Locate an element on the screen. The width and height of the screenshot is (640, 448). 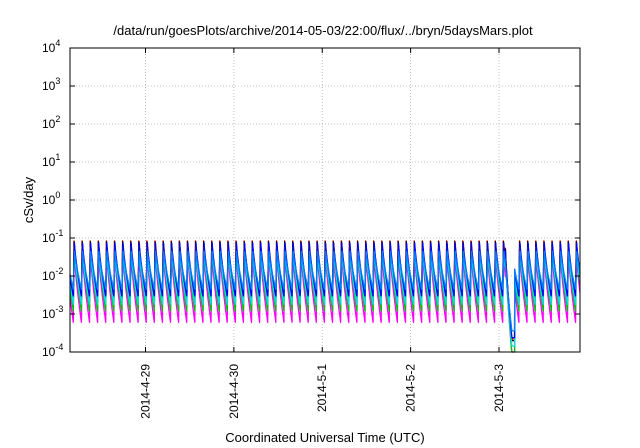
y-axis-label: cSv/day is located at coordinates (28, 199).